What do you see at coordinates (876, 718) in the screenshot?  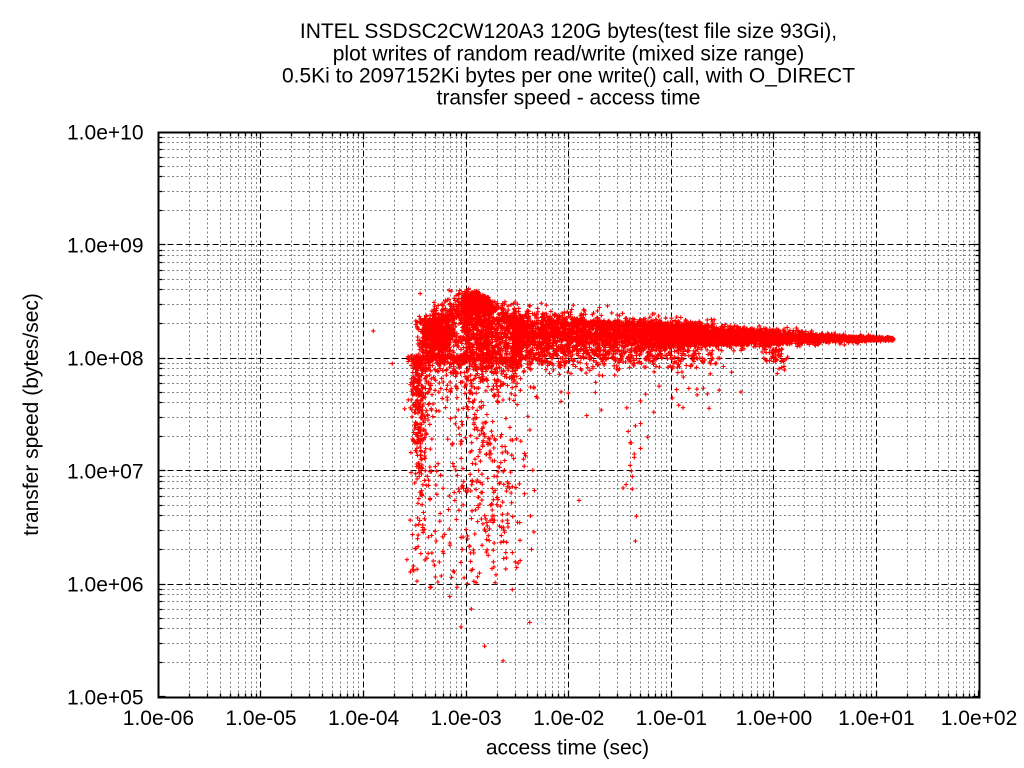 I see `svg-text: 1.0e+01` at bounding box center [876, 718].